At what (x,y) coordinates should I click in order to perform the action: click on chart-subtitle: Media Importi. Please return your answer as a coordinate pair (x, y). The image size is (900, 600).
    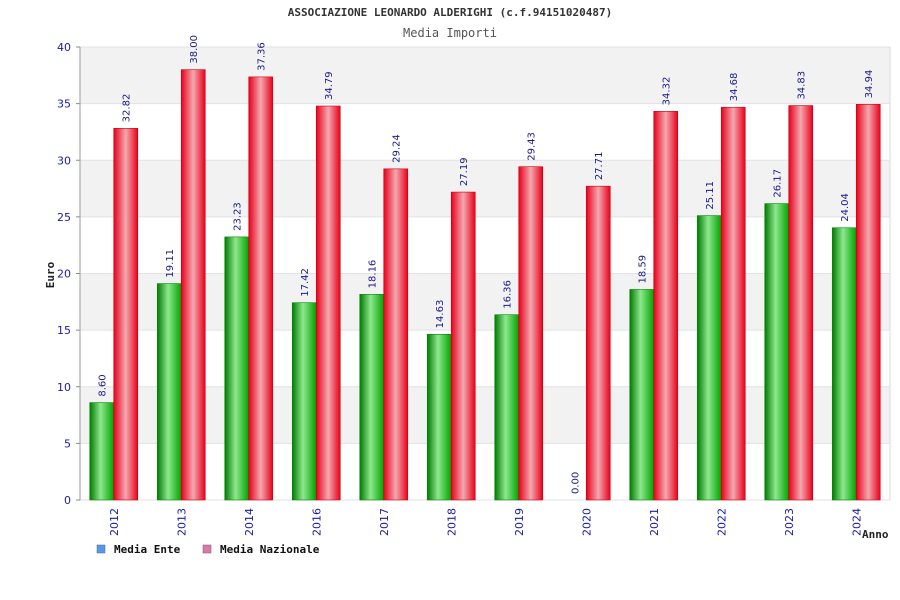
    Looking at the image, I should click on (450, 33).